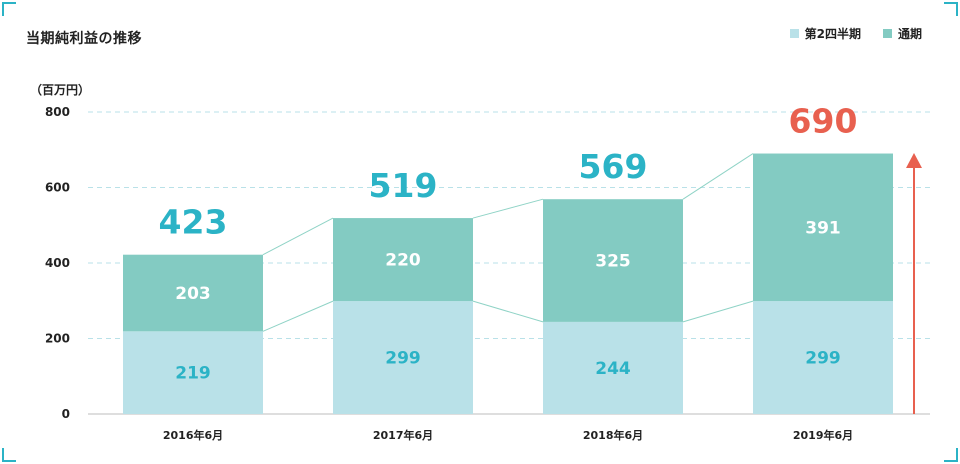  I want to click on corner-top-left, so click(9, 9).